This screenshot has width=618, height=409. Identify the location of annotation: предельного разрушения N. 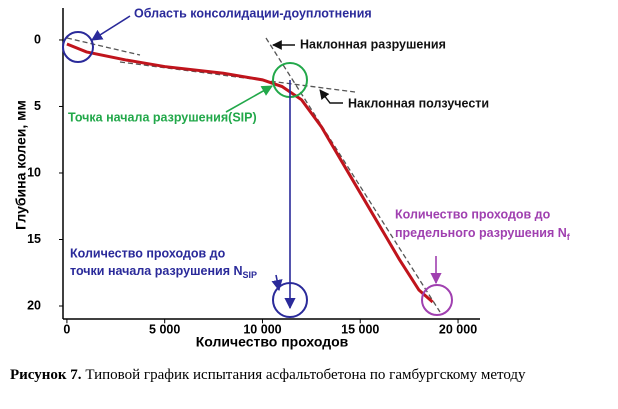
(481, 233).